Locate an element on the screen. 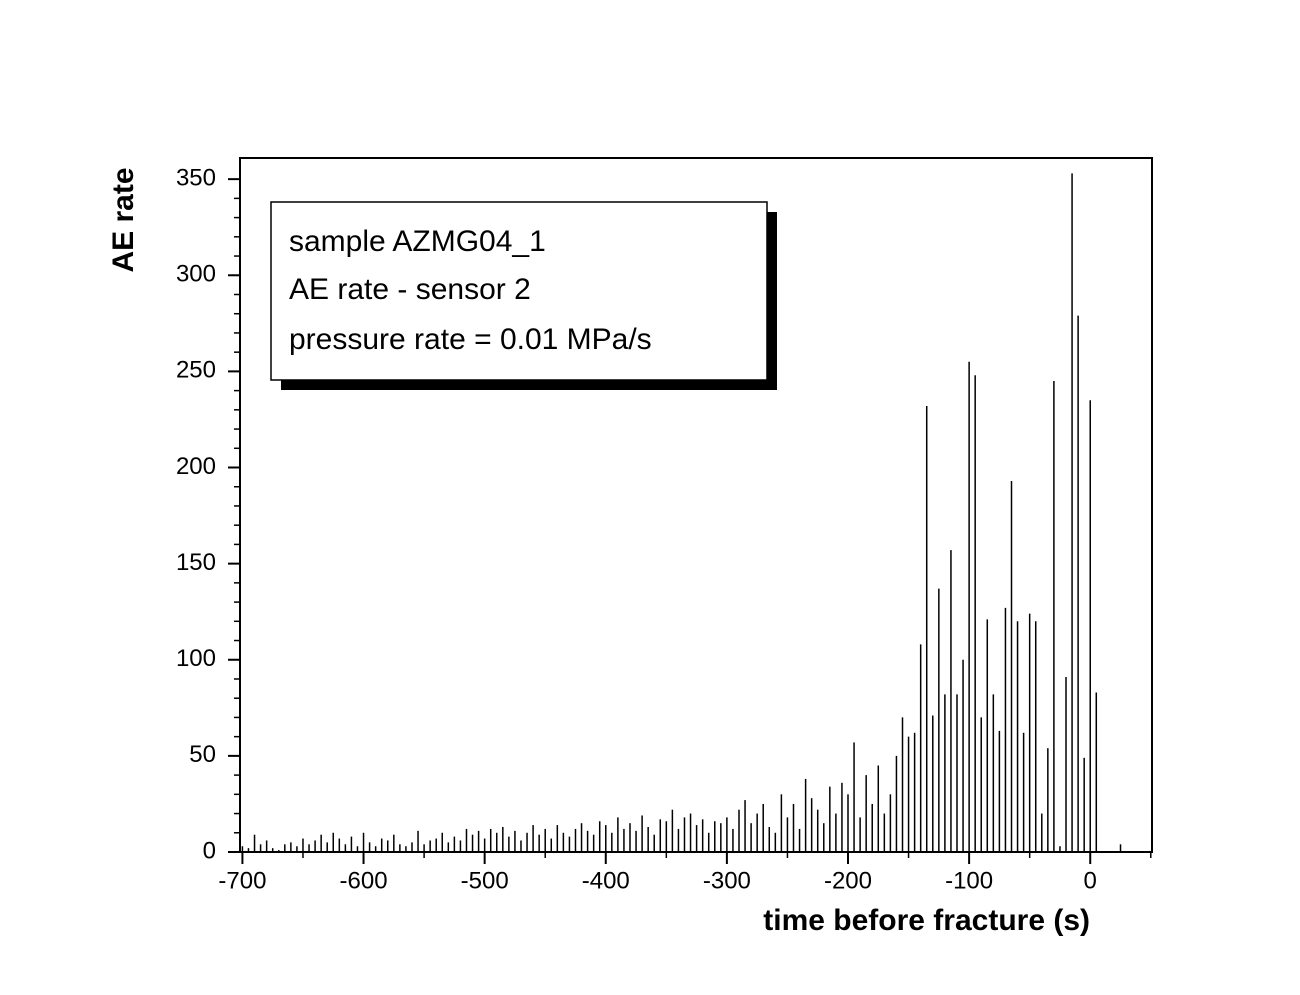 This screenshot has height=995, width=1300. annotation: pressure rate = 0.01 MPa/s is located at coordinates (470, 339).